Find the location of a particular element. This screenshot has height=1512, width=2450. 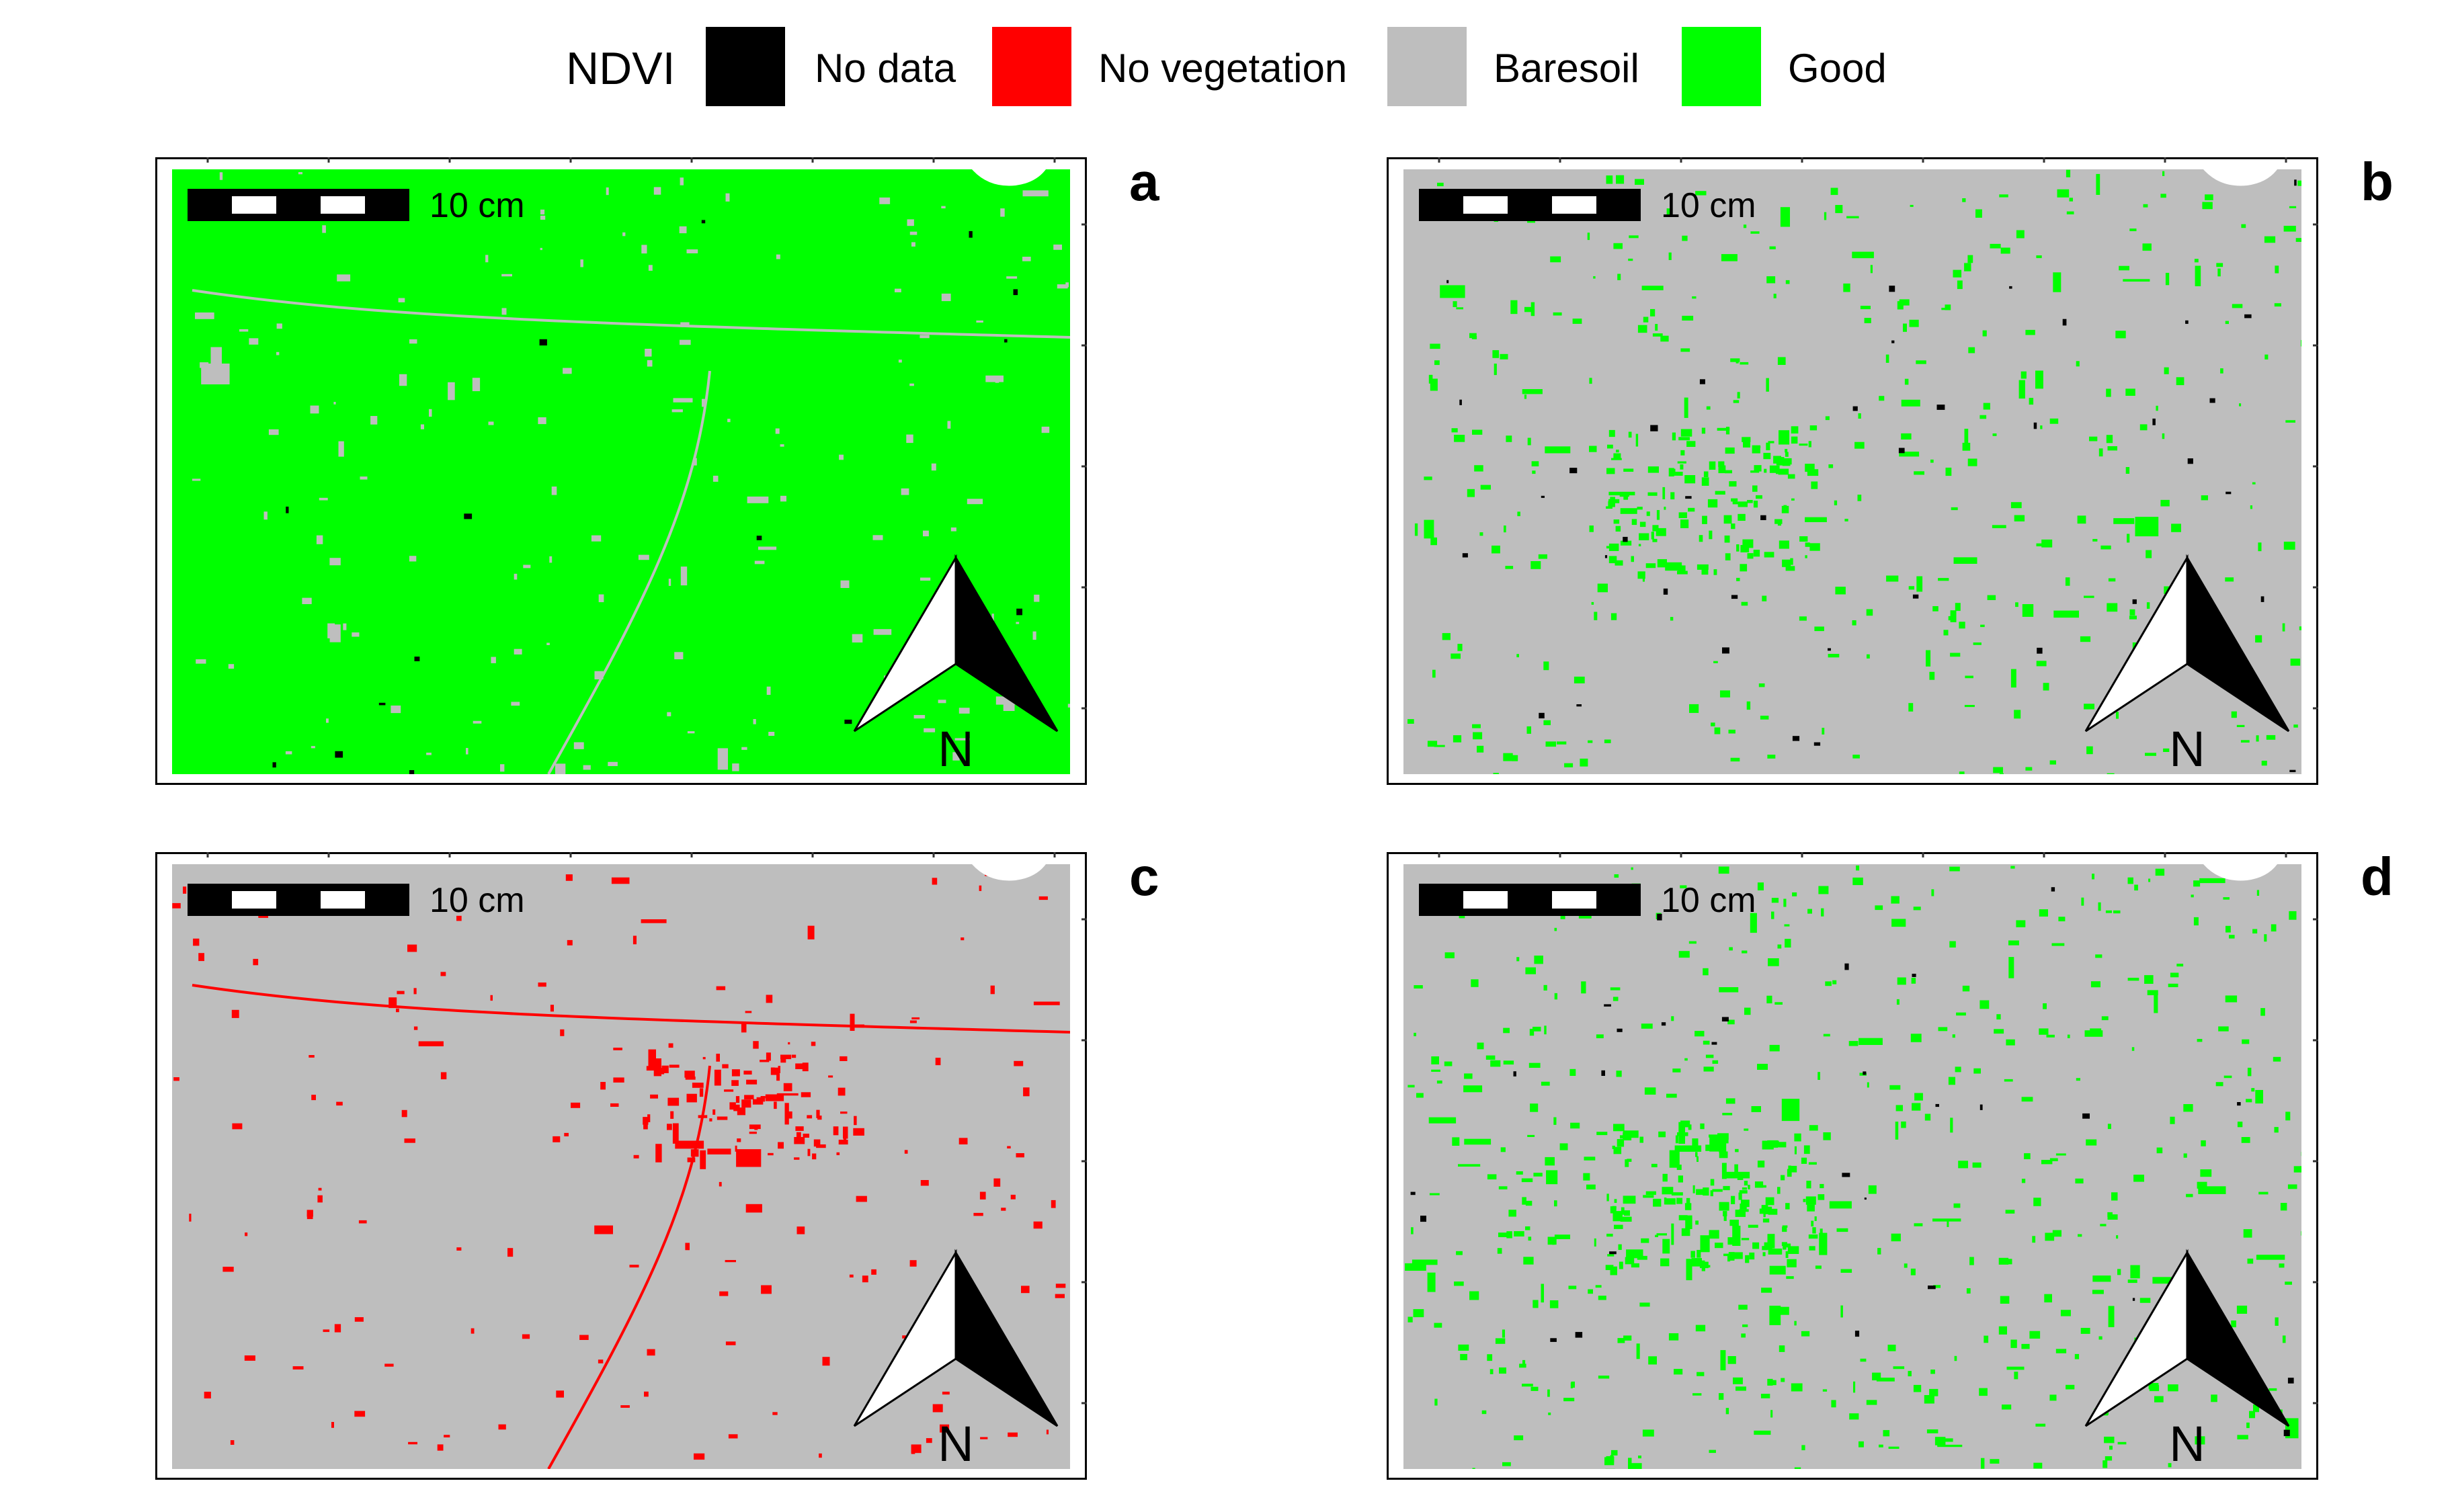

legend-swatch-no-data is located at coordinates (745, 67).